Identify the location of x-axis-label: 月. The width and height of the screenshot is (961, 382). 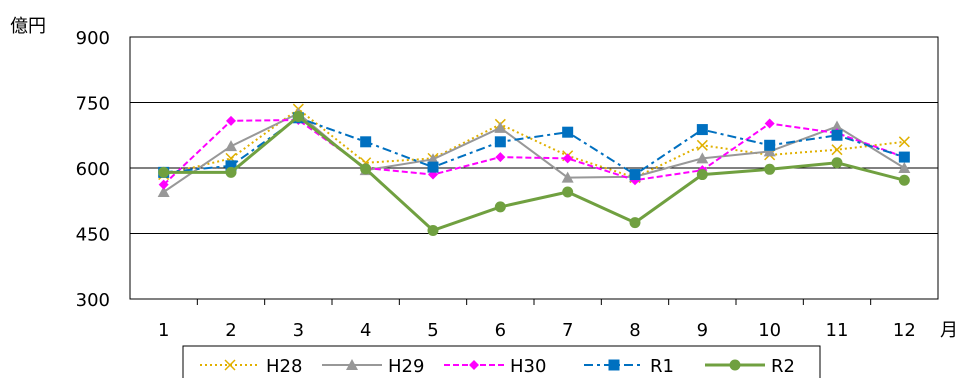
(949, 330).